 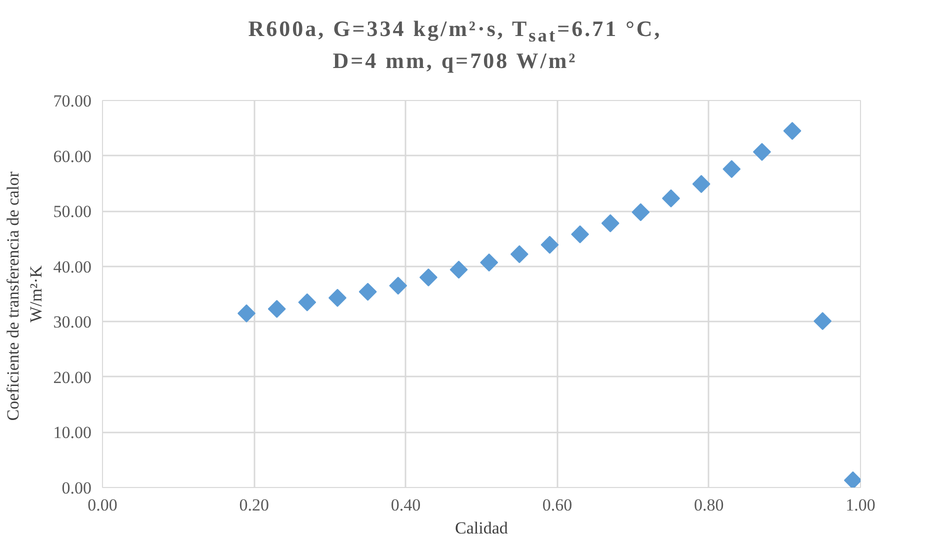 I want to click on x-tick-label: 0.80, so click(x=709, y=505).